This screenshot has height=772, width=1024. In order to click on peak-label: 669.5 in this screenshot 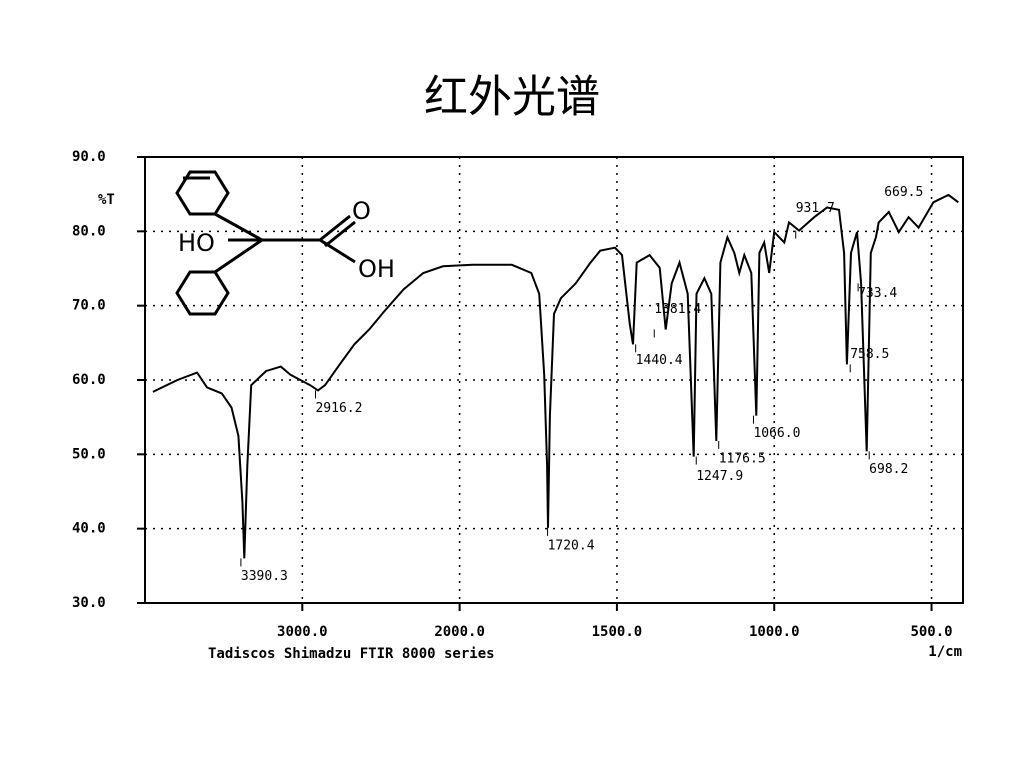, I will do `click(903, 192)`.